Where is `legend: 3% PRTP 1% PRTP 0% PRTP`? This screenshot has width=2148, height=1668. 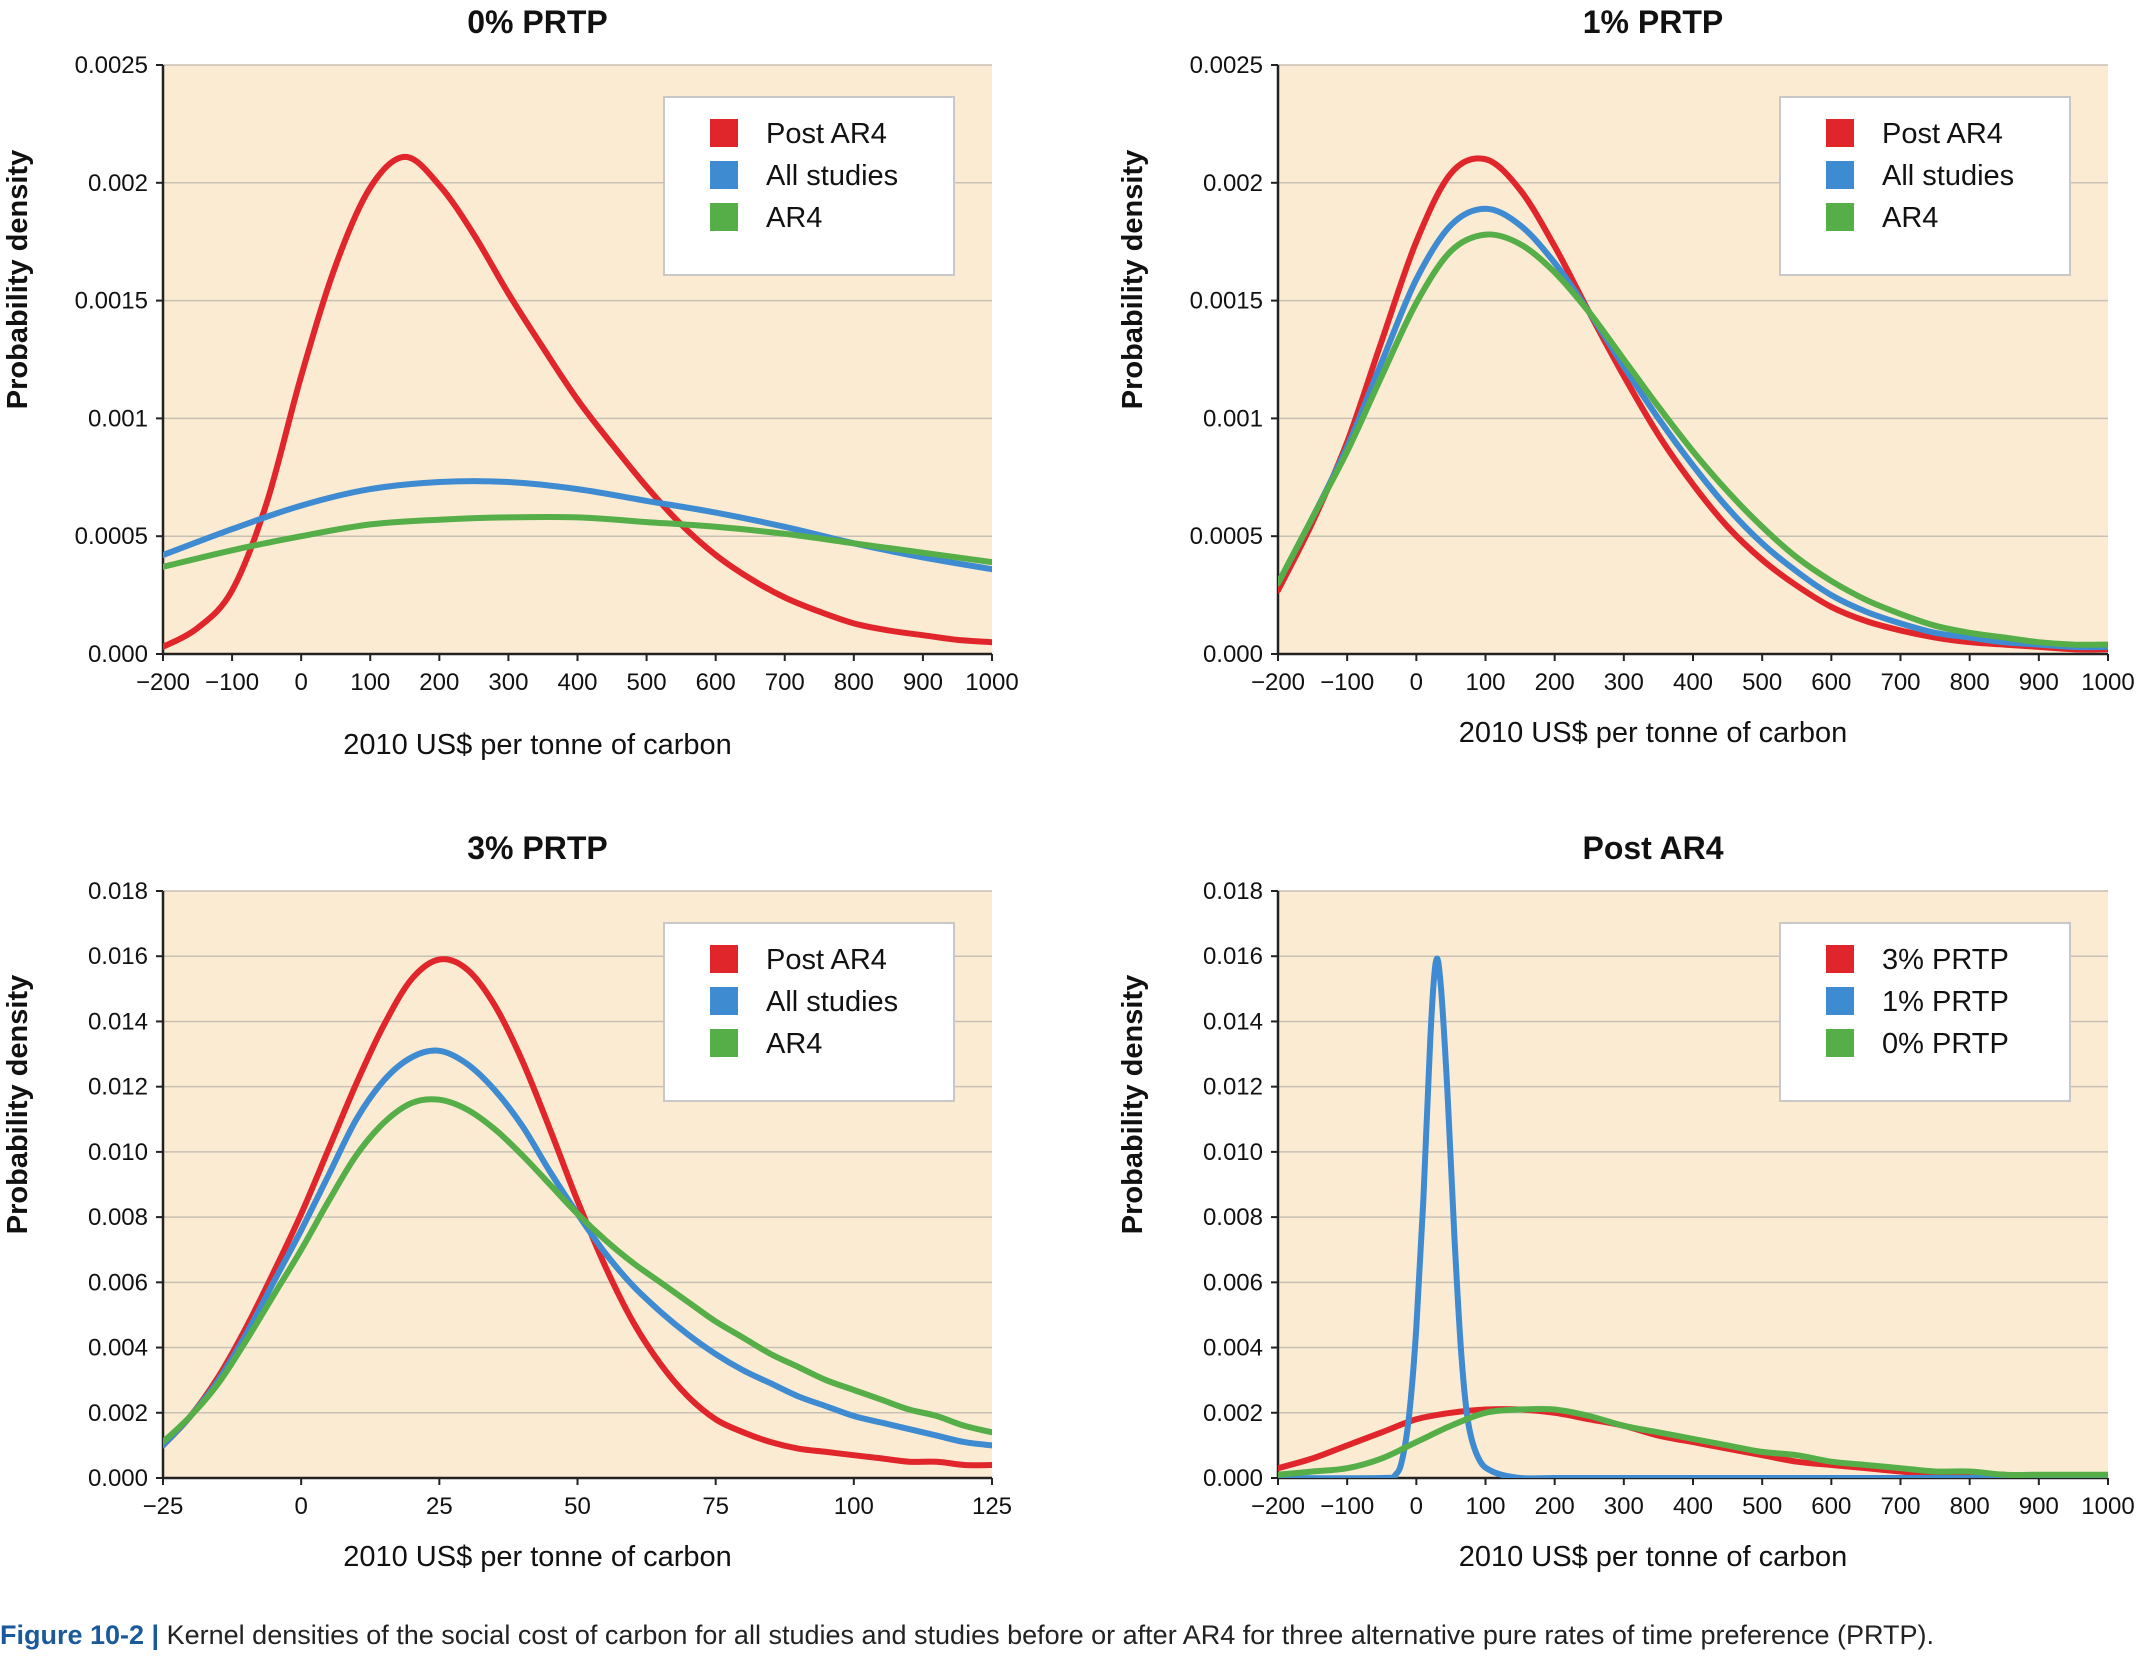 legend: 3% PRTP 1% PRTP 0% PRTP is located at coordinates (1925, 1012).